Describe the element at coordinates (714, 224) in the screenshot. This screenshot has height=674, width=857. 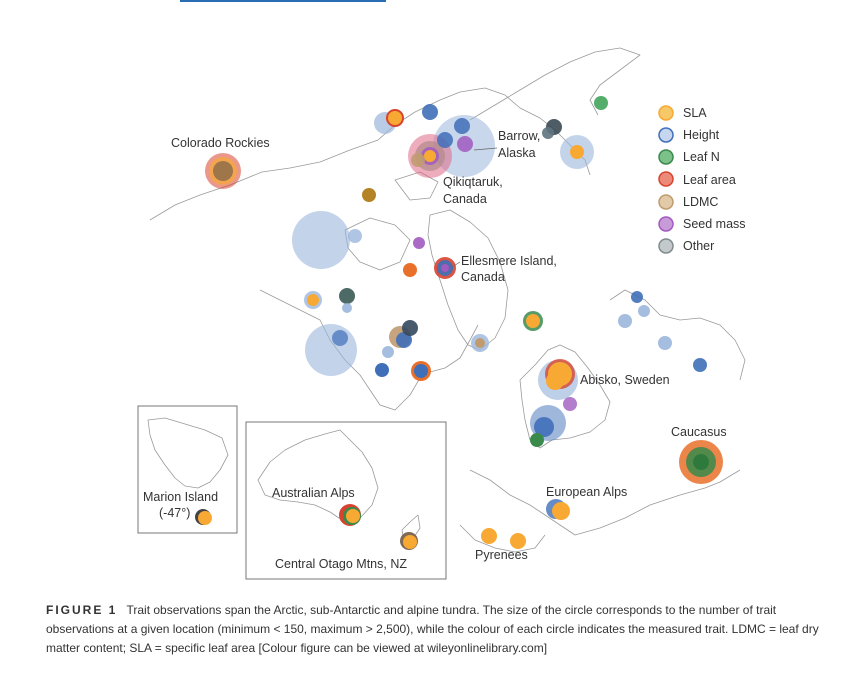
I see `legend-label-seedmass: Seed mass` at that location.